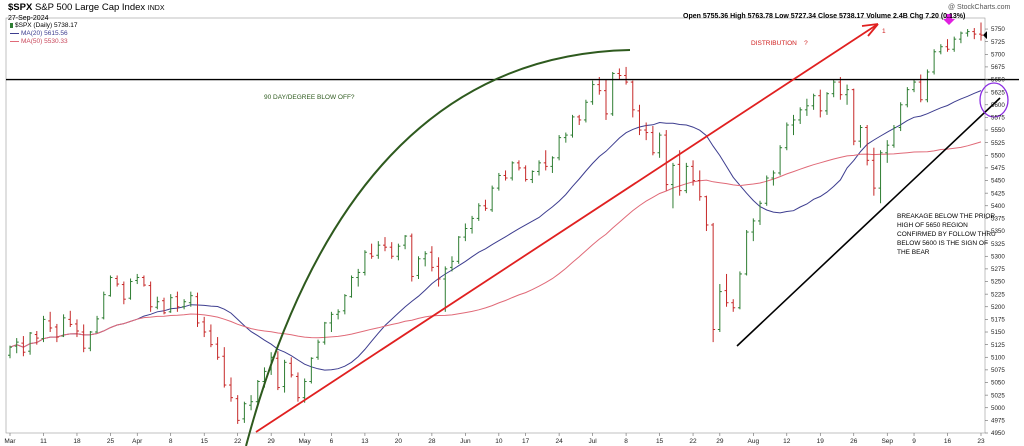 The width and height of the screenshot is (1024, 446). What do you see at coordinates (994, 100) in the screenshot?
I see `highlight-circle` at bounding box center [994, 100].